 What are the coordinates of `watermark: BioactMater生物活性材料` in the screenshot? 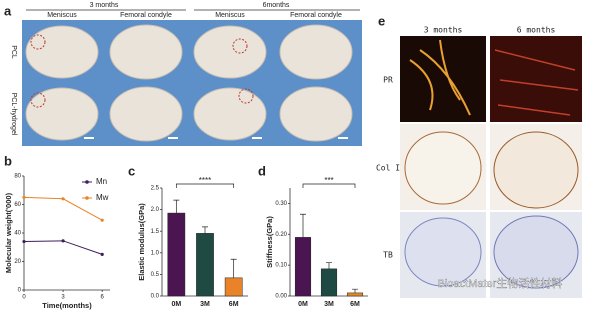 It's located at (500, 283).